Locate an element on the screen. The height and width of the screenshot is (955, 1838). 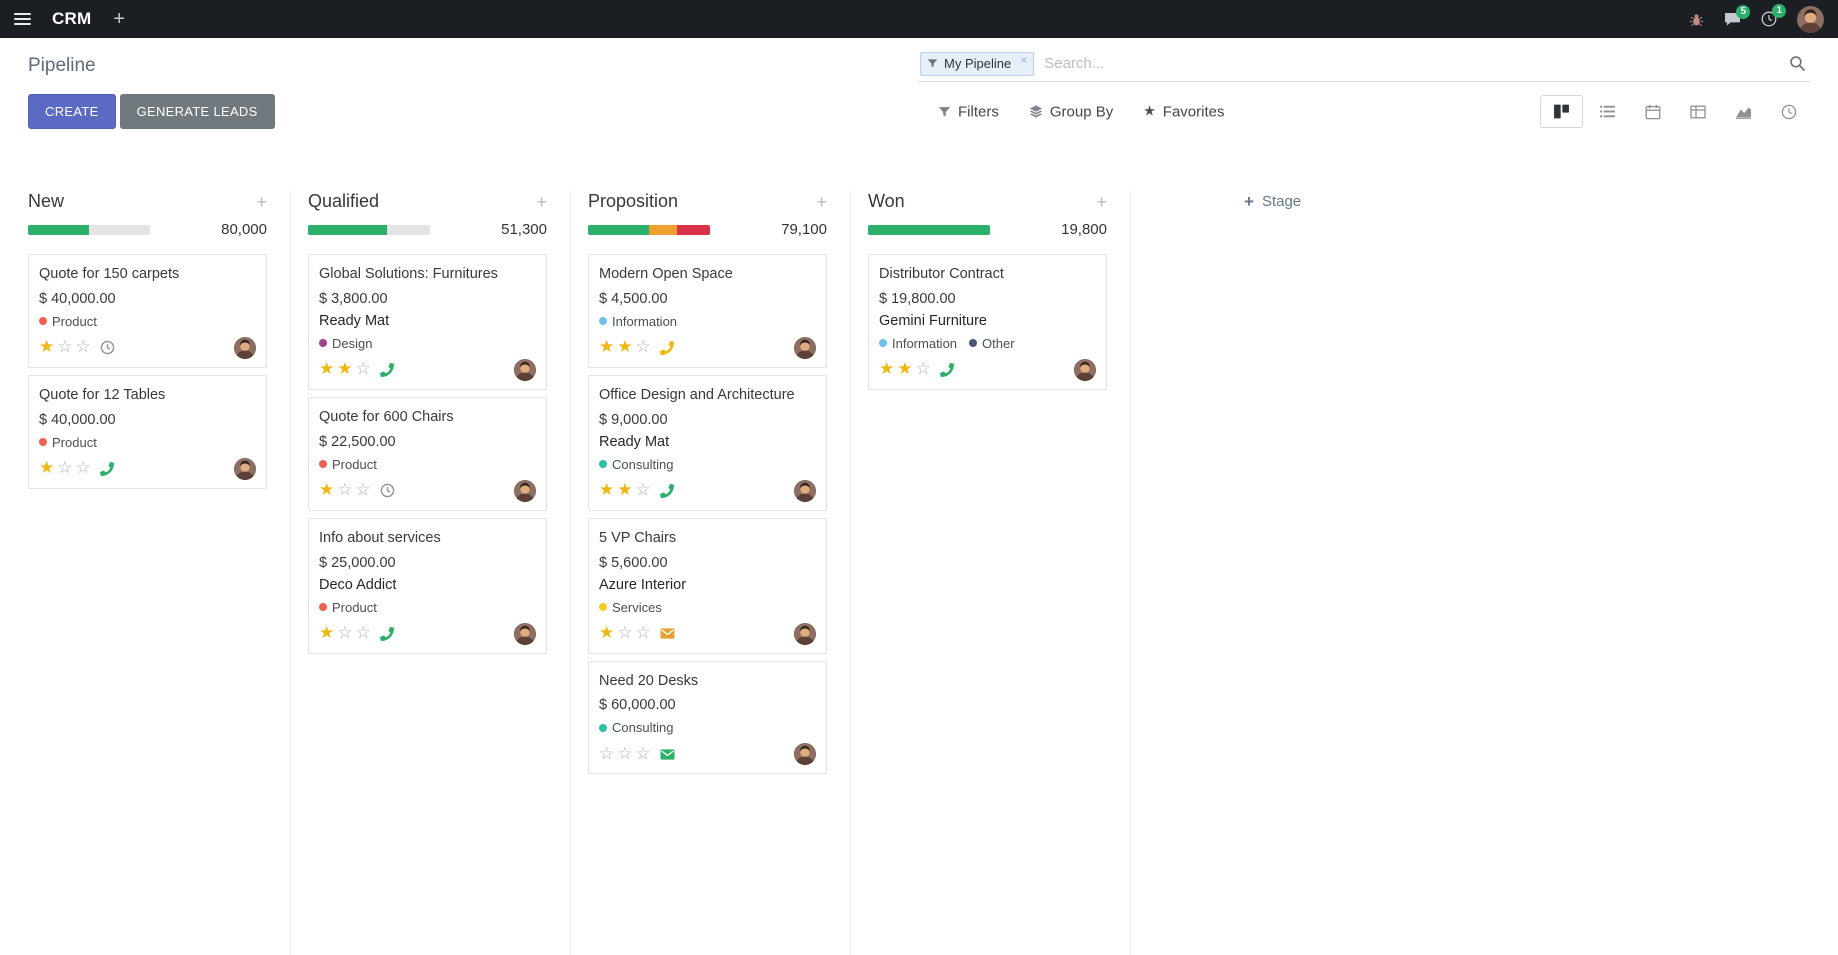
search-input is located at coordinates (1411, 63).